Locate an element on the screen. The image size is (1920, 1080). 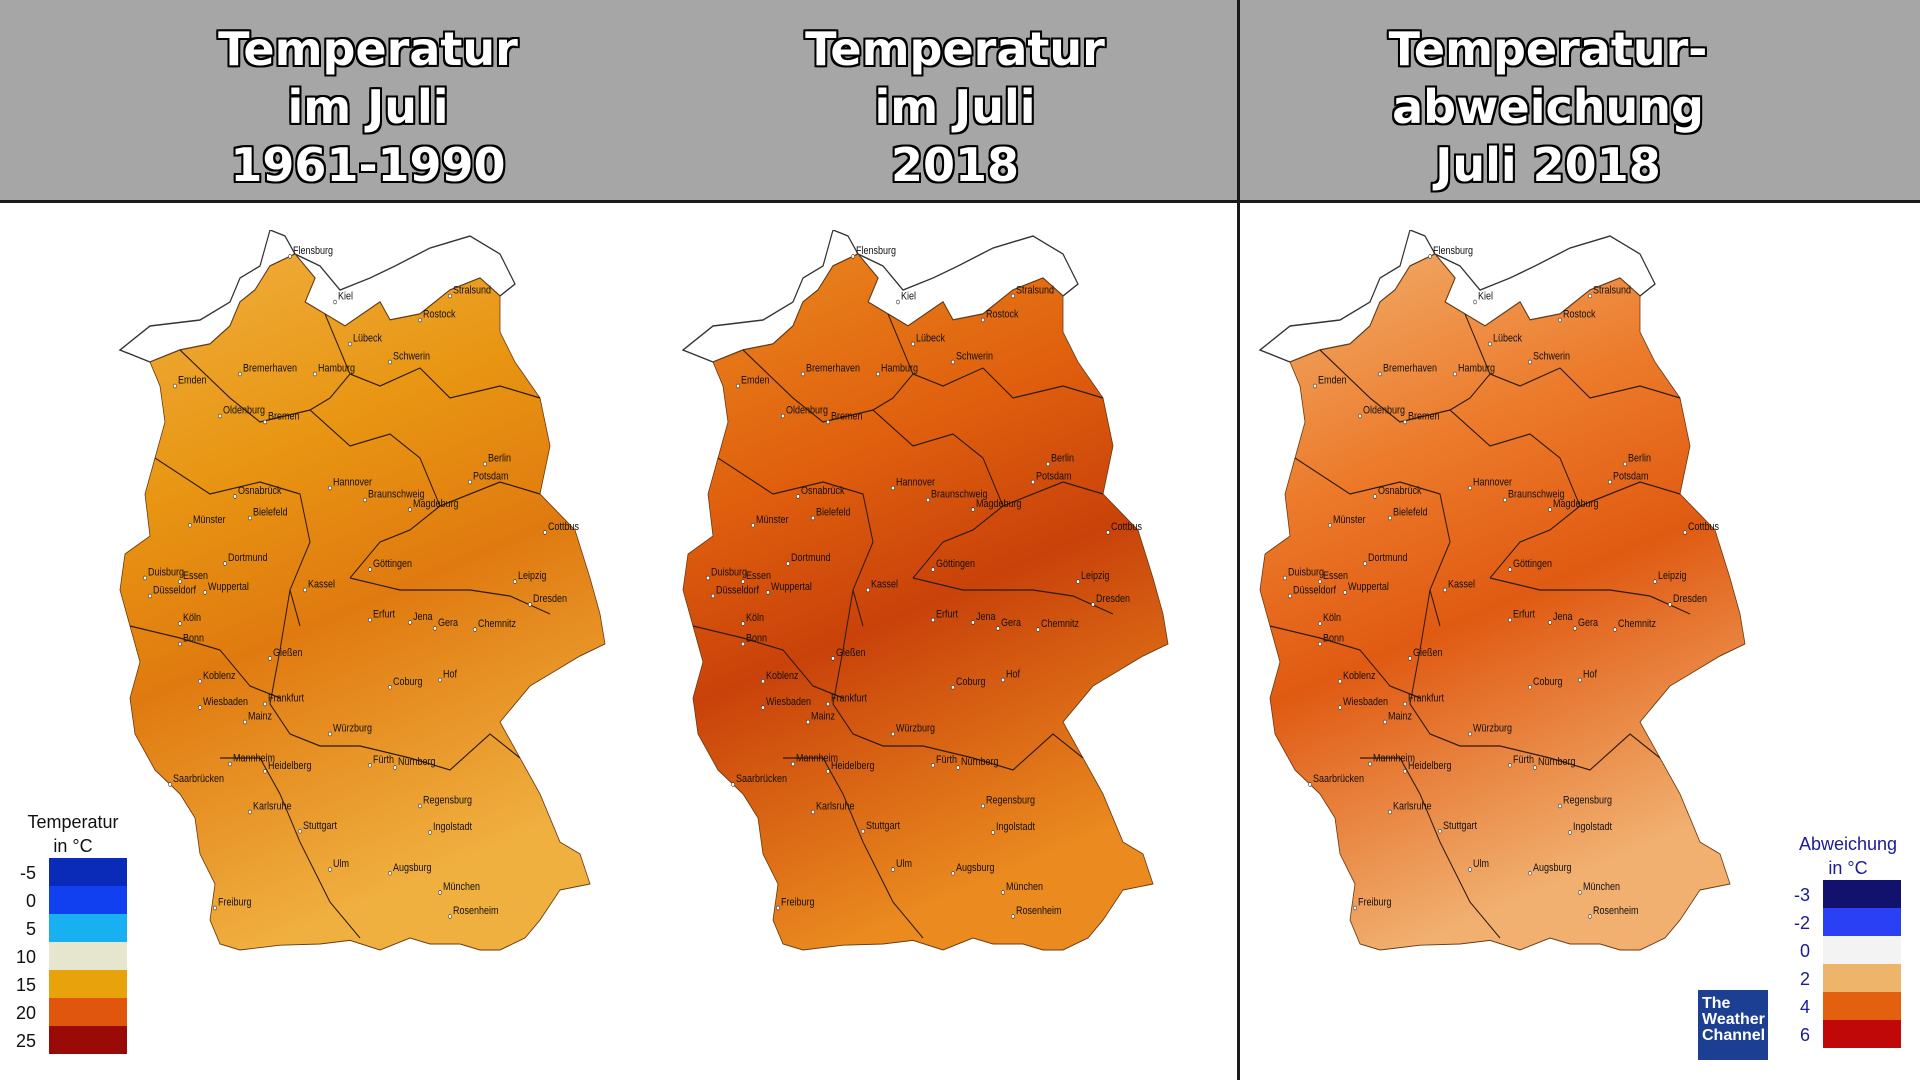
legend-temperature: Temperatur in °C -5 0 5 10 15 20 25 is located at coordinates (73, 932).